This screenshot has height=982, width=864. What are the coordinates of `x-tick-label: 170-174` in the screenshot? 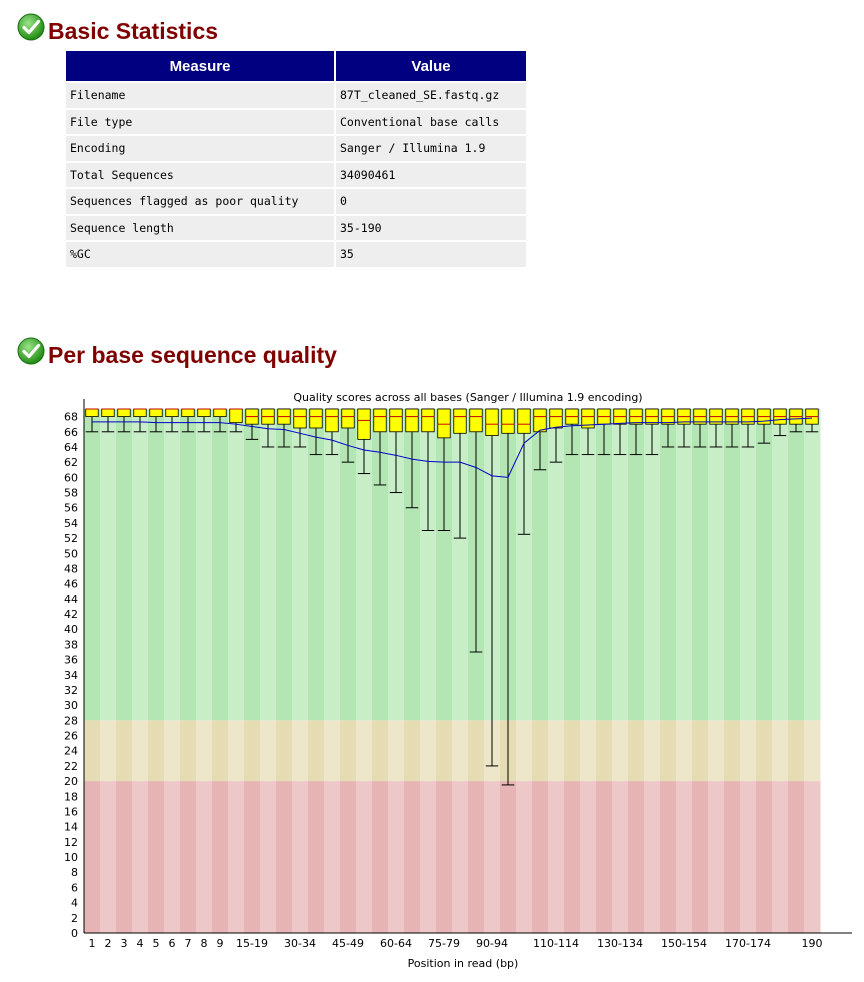 It's located at (748, 943).